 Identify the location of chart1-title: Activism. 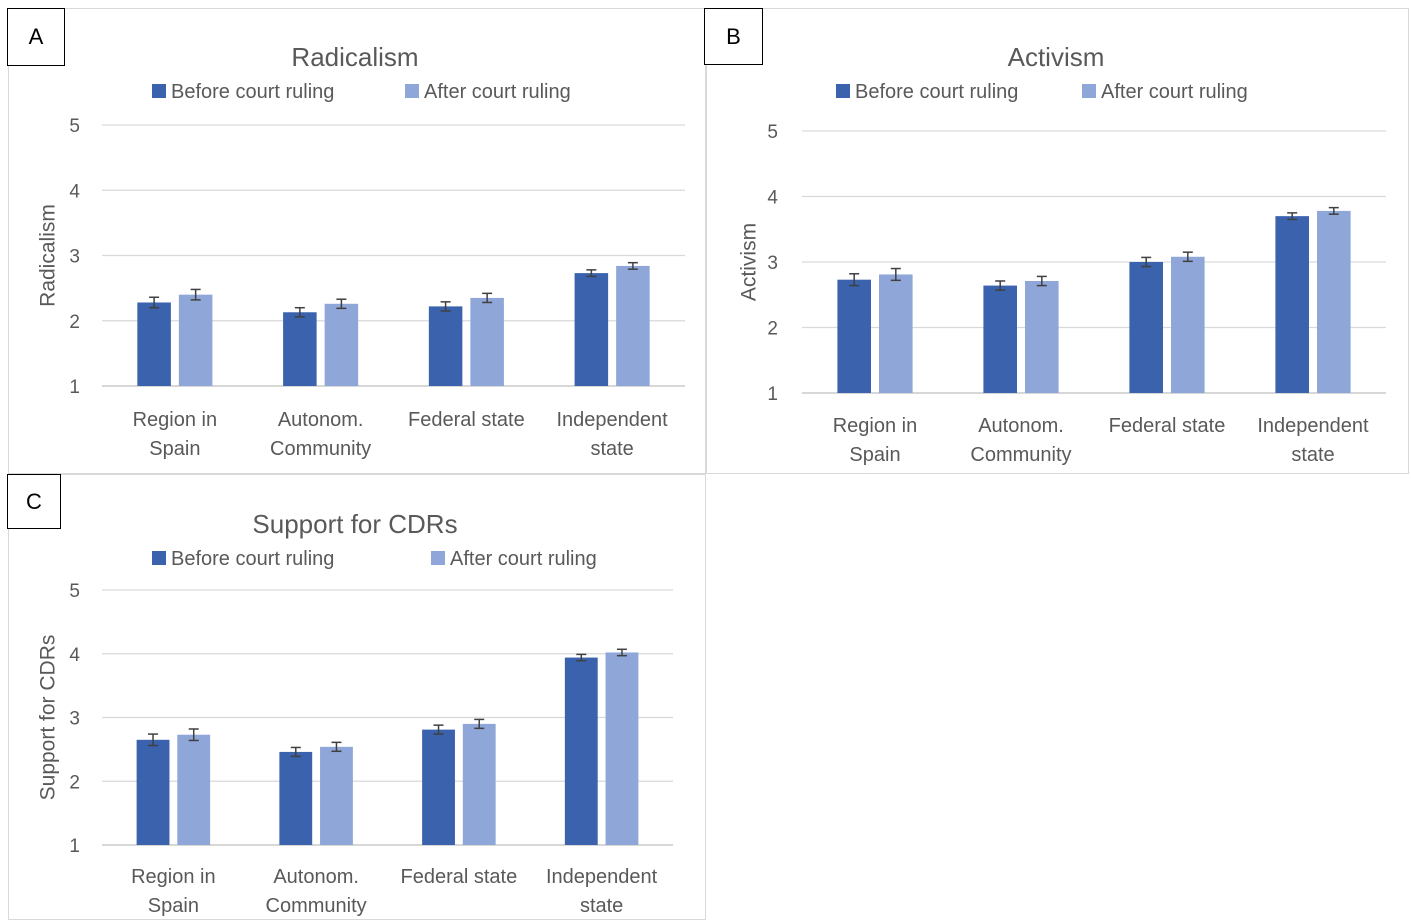
(1056, 57).